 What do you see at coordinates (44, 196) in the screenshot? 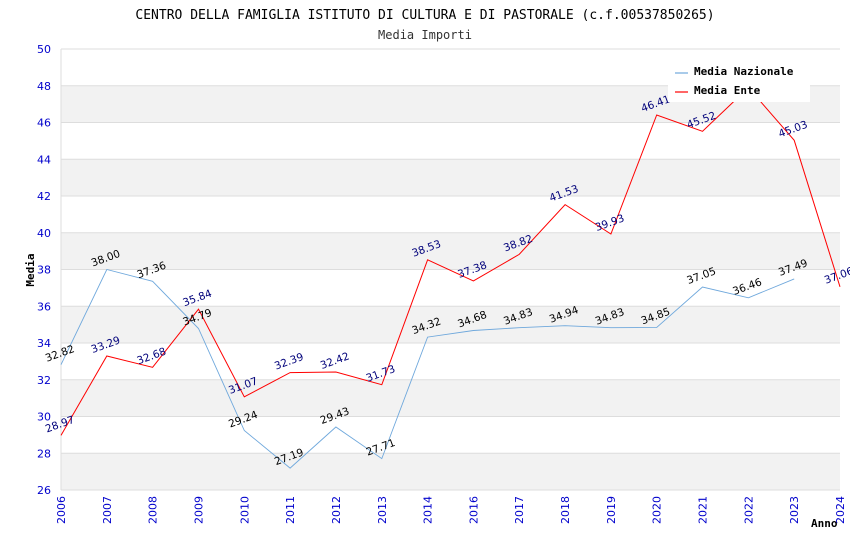
I see `y-tick-label: 42` at bounding box center [44, 196].